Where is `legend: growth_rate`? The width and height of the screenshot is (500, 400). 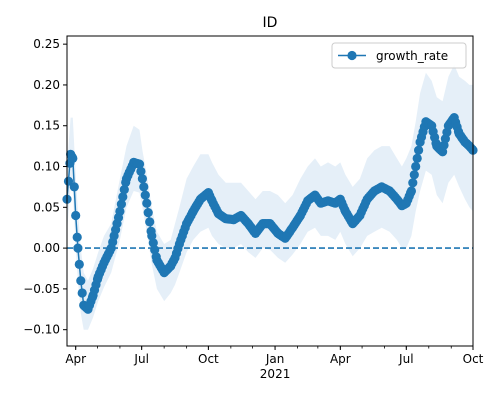 legend: growth_rate is located at coordinates (399, 55).